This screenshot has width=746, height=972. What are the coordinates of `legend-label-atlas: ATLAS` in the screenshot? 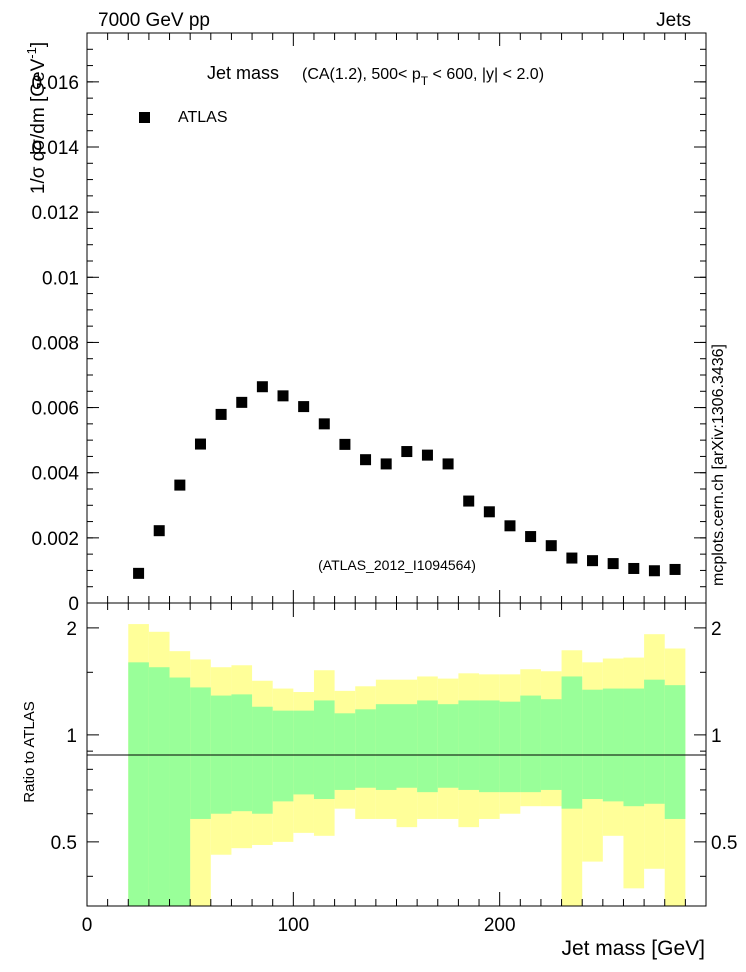 It's located at (203, 117).